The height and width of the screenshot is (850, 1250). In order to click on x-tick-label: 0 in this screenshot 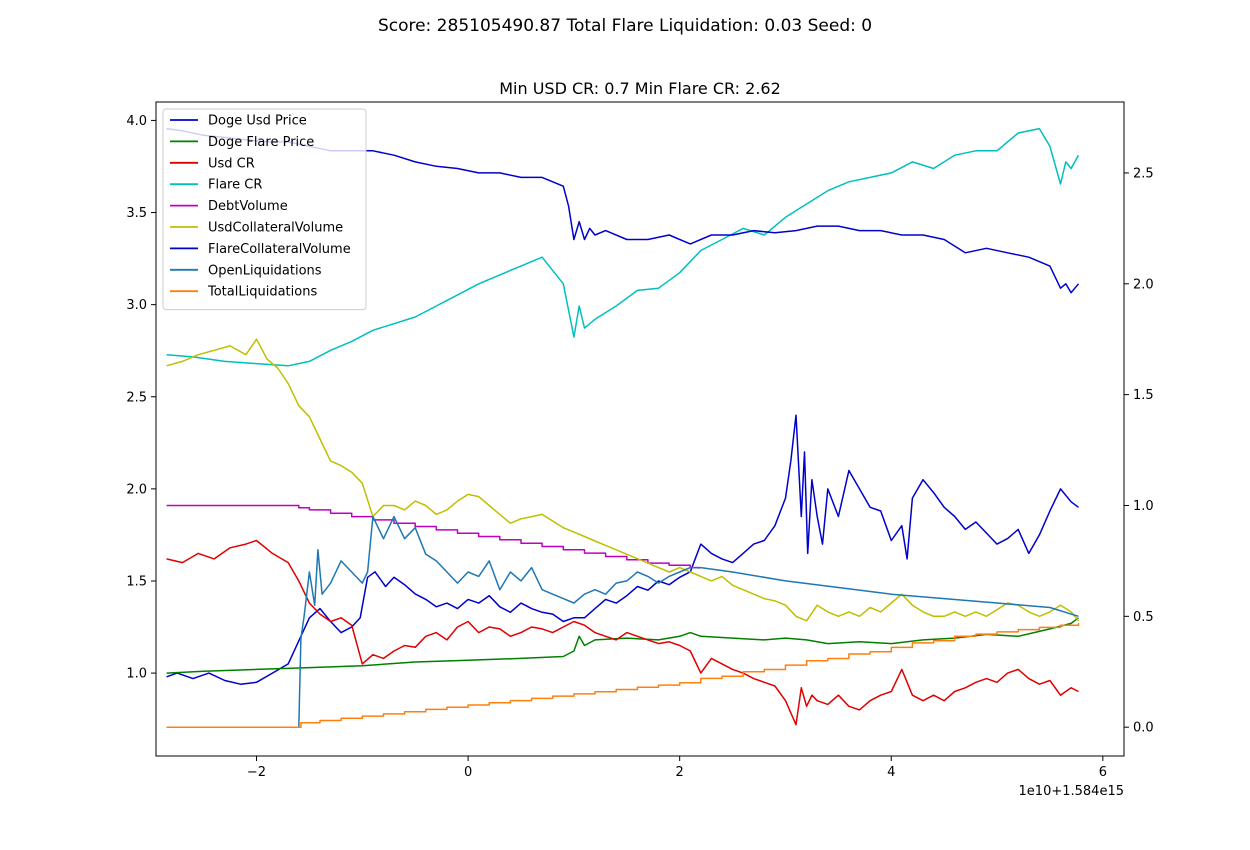, I will do `click(468, 772)`.